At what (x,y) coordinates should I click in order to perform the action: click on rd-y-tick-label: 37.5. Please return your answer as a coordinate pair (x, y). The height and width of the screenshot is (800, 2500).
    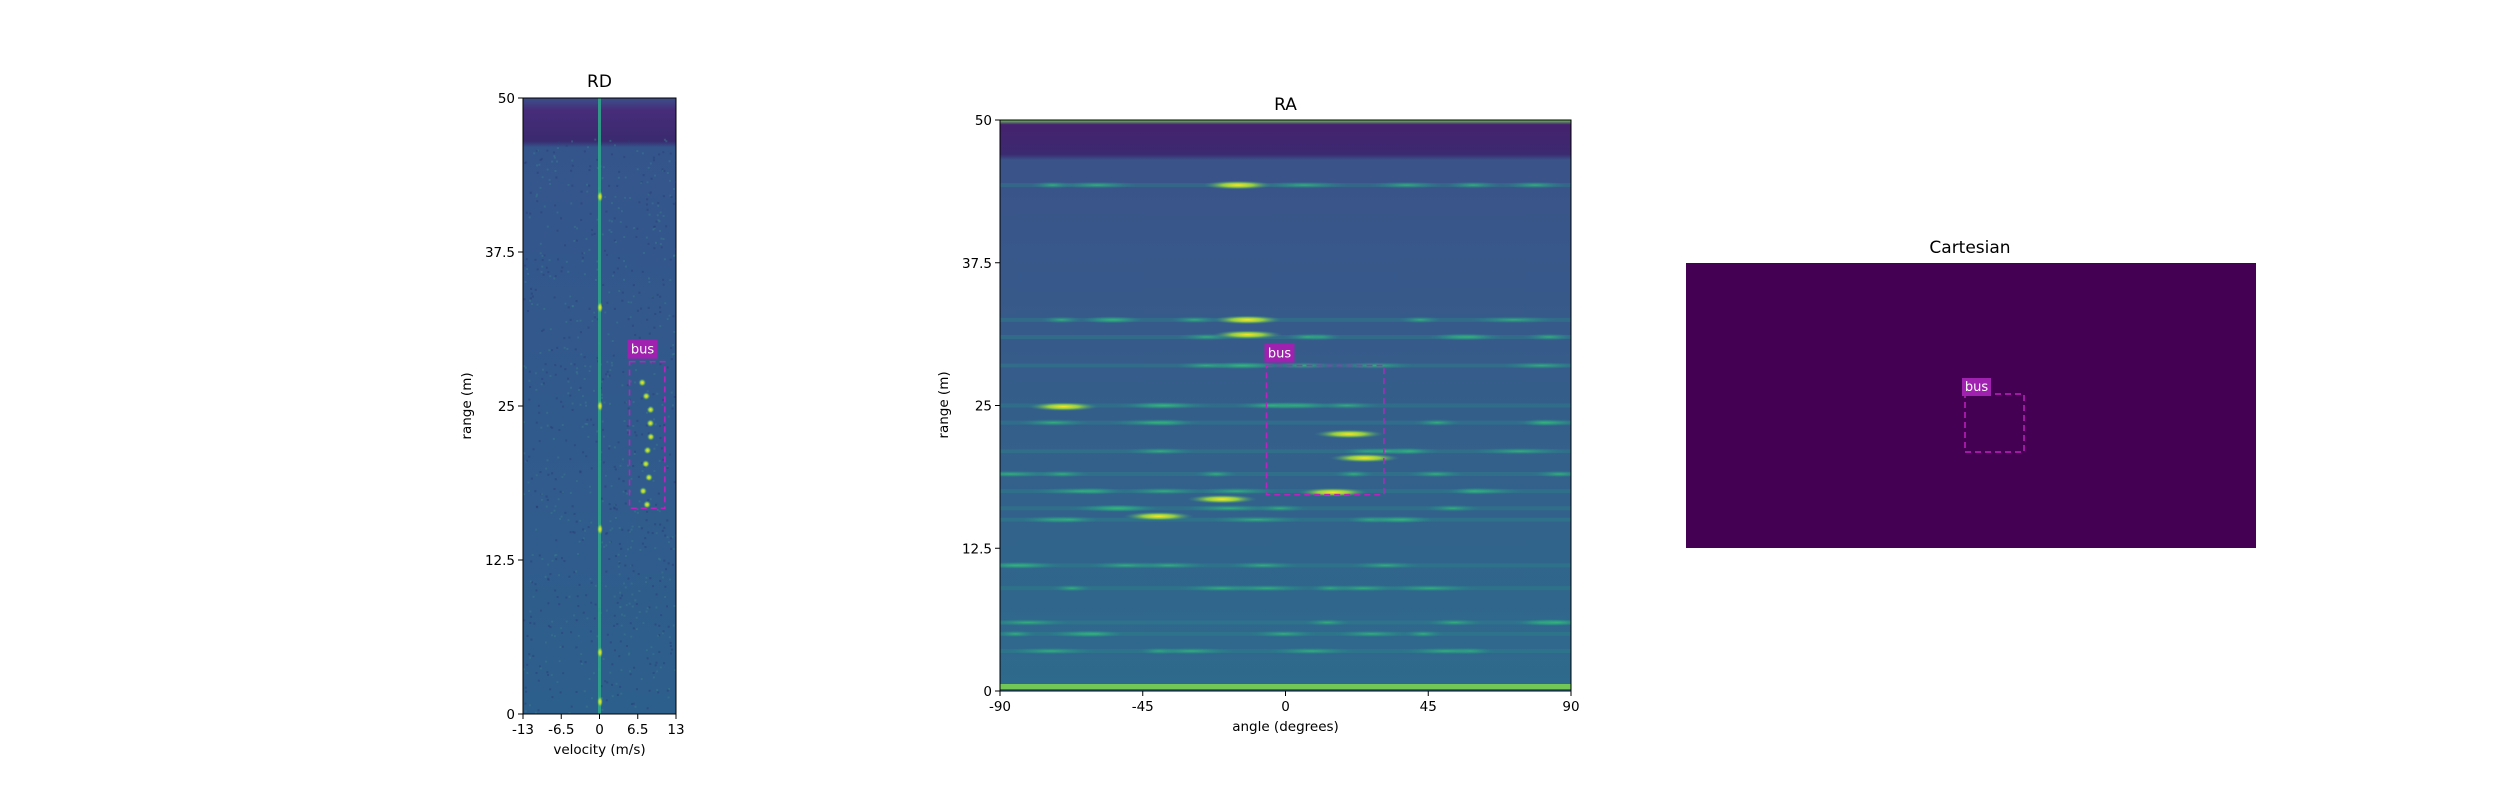
    Looking at the image, I should click on (500, 253).